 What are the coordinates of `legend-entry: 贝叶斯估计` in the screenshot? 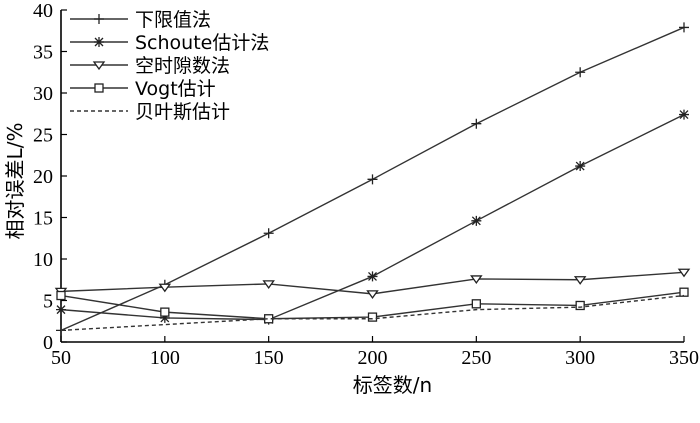 It's located at (150, 112).